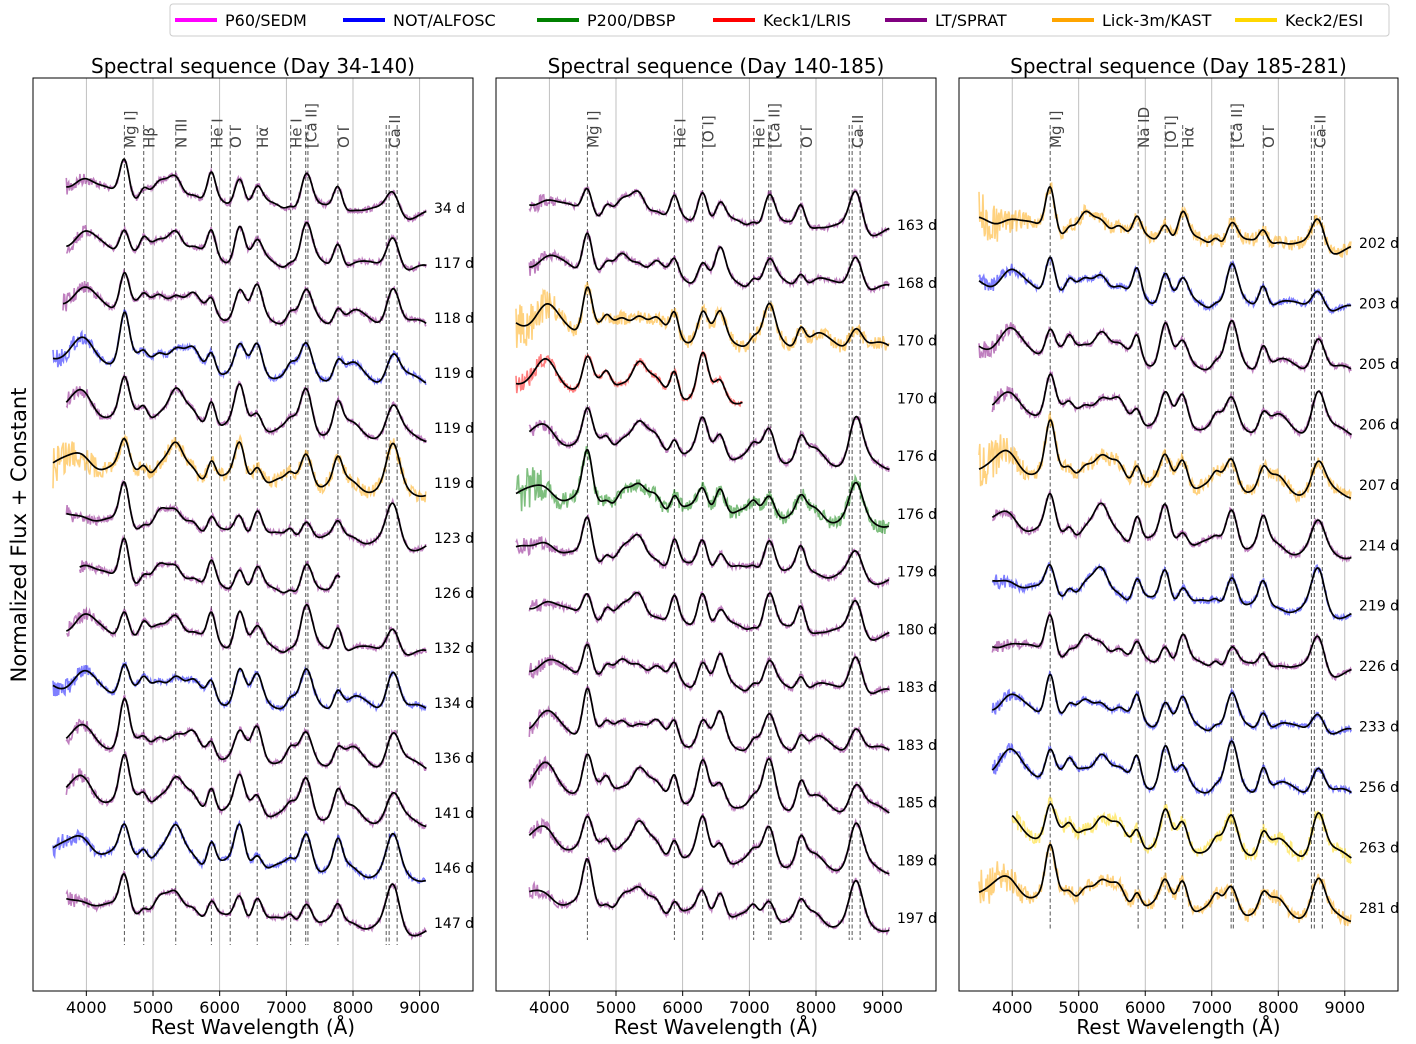 The height and width of the screenshot is (1044, 1416). Describe the element at coordinates (1379, 546) in the screenshot. I see `spectrum-epoch-label: 214 d` at that location.